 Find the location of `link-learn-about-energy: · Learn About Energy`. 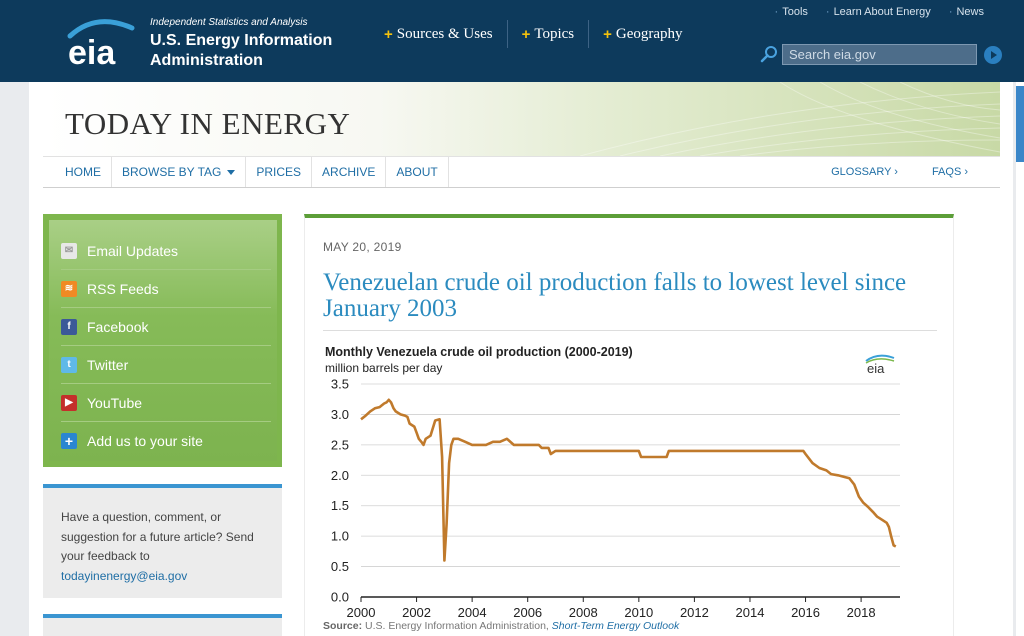

link-learn-about-energy: · Learn About Energy is located at coordinates (878, 12).